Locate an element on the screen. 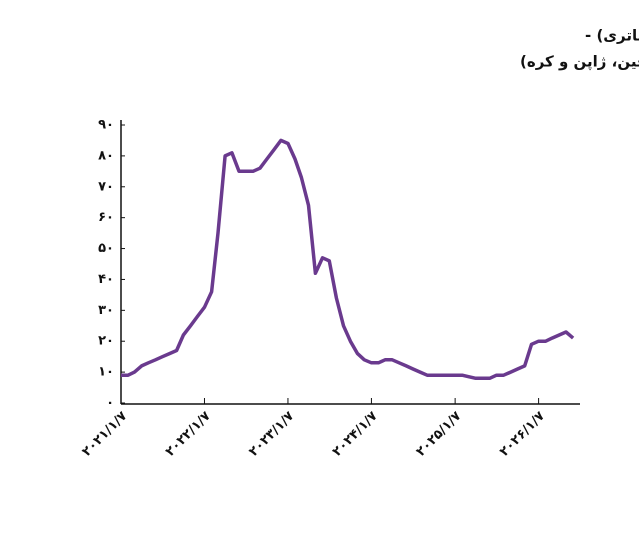  y-tick-label: ۸۰ is located at coordinates (106, 155).